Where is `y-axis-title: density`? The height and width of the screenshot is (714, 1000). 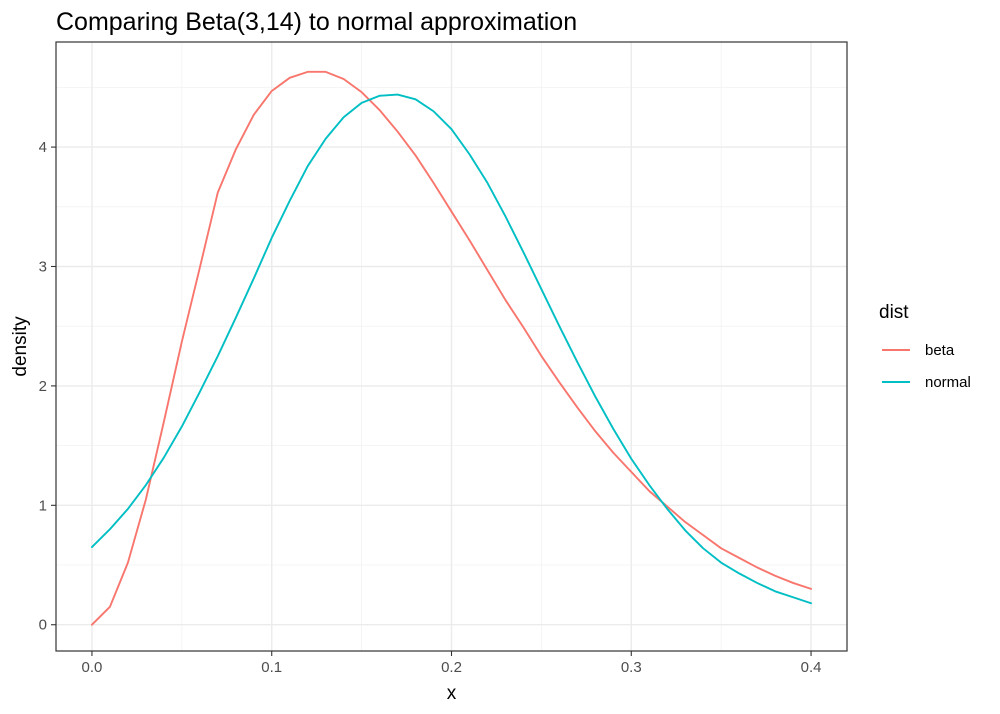
y-axis-title: density is located at coordinates (20, 346).